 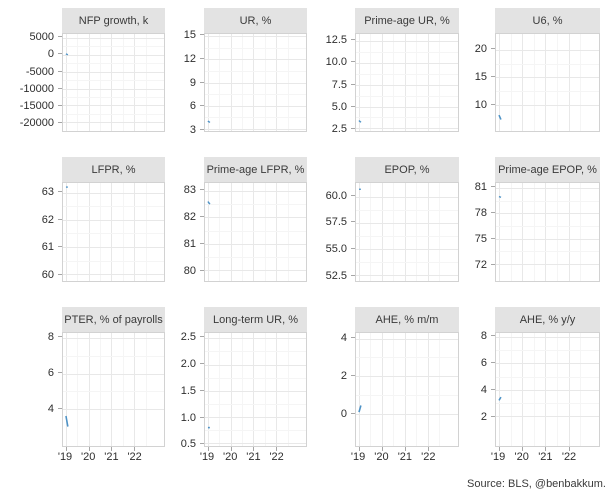 I want to click on y-axis: 12.5 10.0 7.5 5.0 2.5, so click(x=331, y=84).